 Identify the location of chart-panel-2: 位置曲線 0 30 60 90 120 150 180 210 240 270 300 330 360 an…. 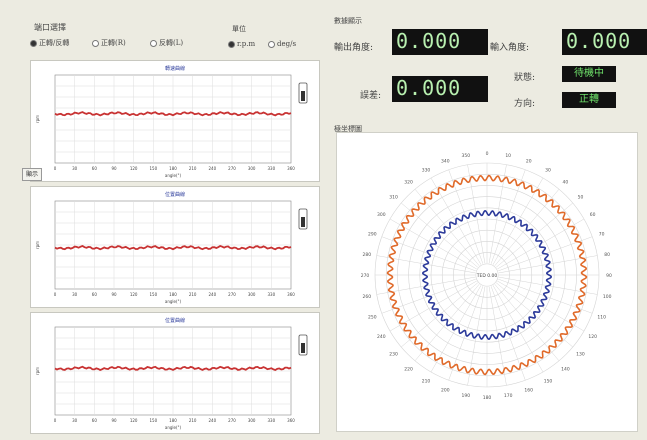
(175, 247).